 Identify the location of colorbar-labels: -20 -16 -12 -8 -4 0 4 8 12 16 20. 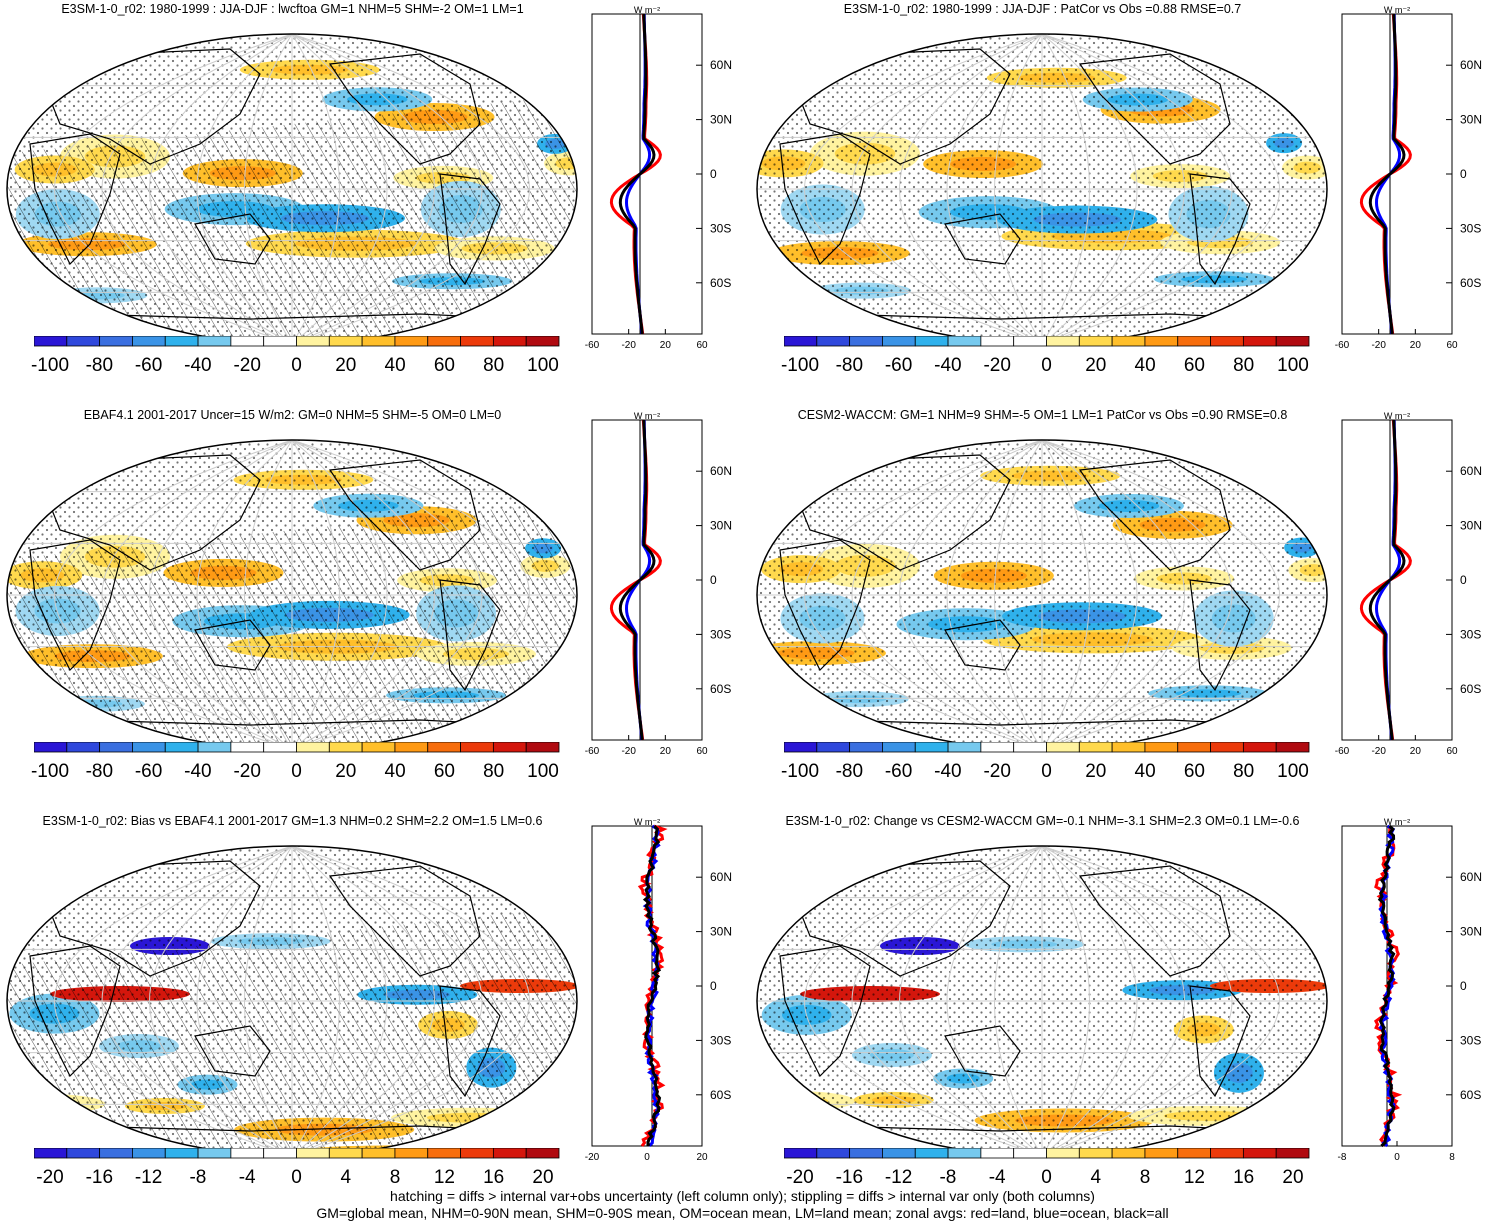
(296, 1179).